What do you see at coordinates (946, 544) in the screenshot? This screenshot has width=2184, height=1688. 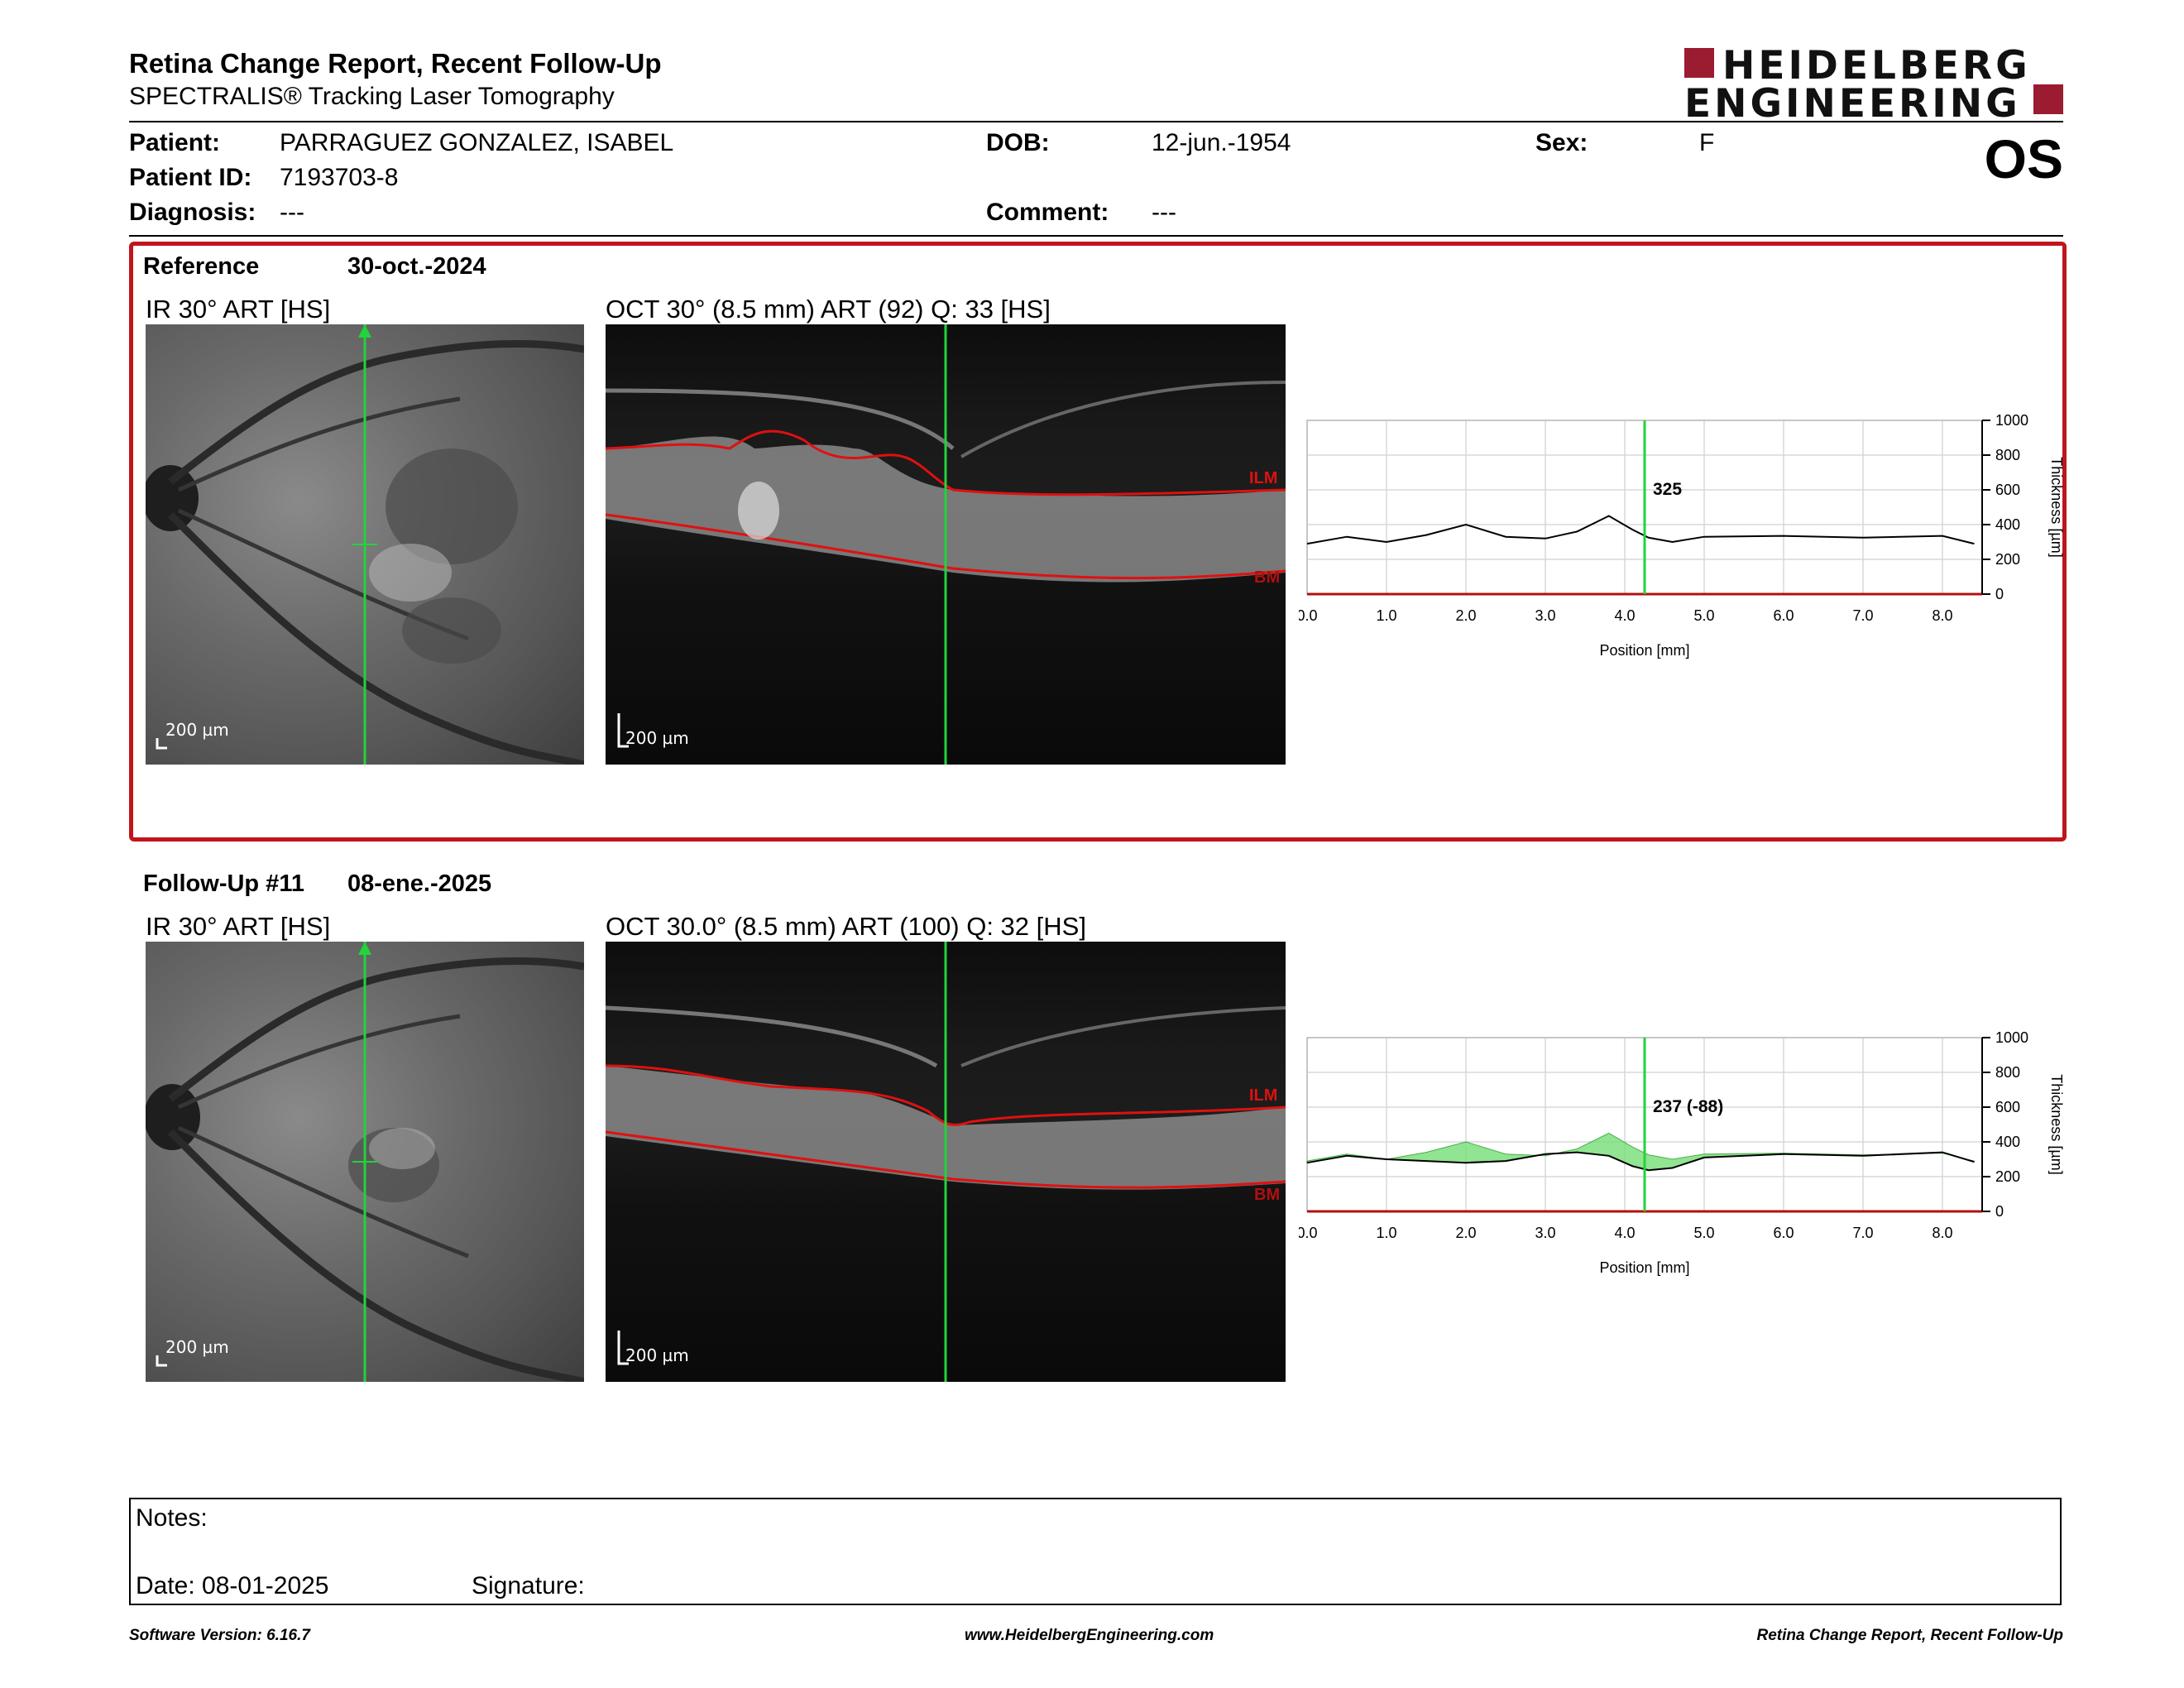 I see `reference-oct-image: ILM BM 200 µm` at bounding box center [946, 544].